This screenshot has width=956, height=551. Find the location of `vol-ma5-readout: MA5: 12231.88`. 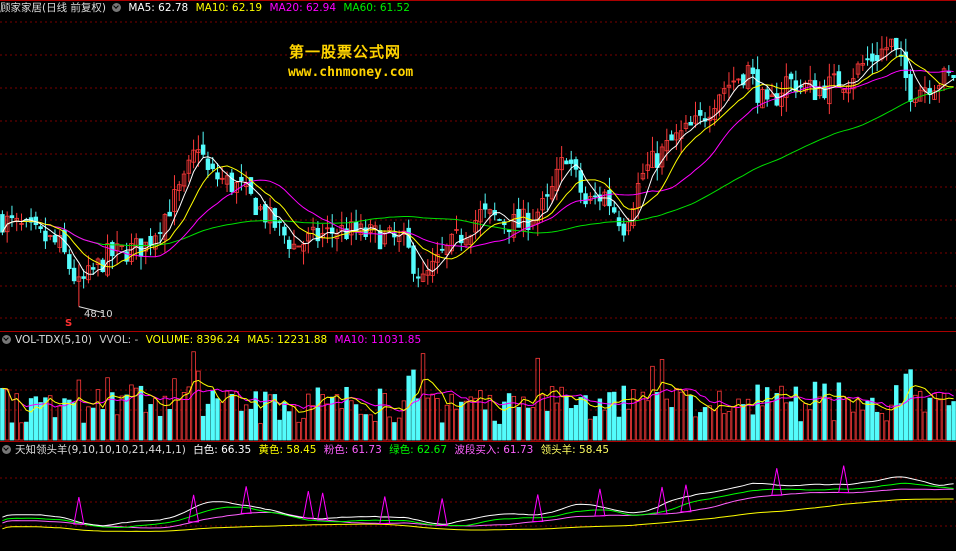

vol-ma5-readout: MA5: 12231.88 is located at coordinates (287, 340).